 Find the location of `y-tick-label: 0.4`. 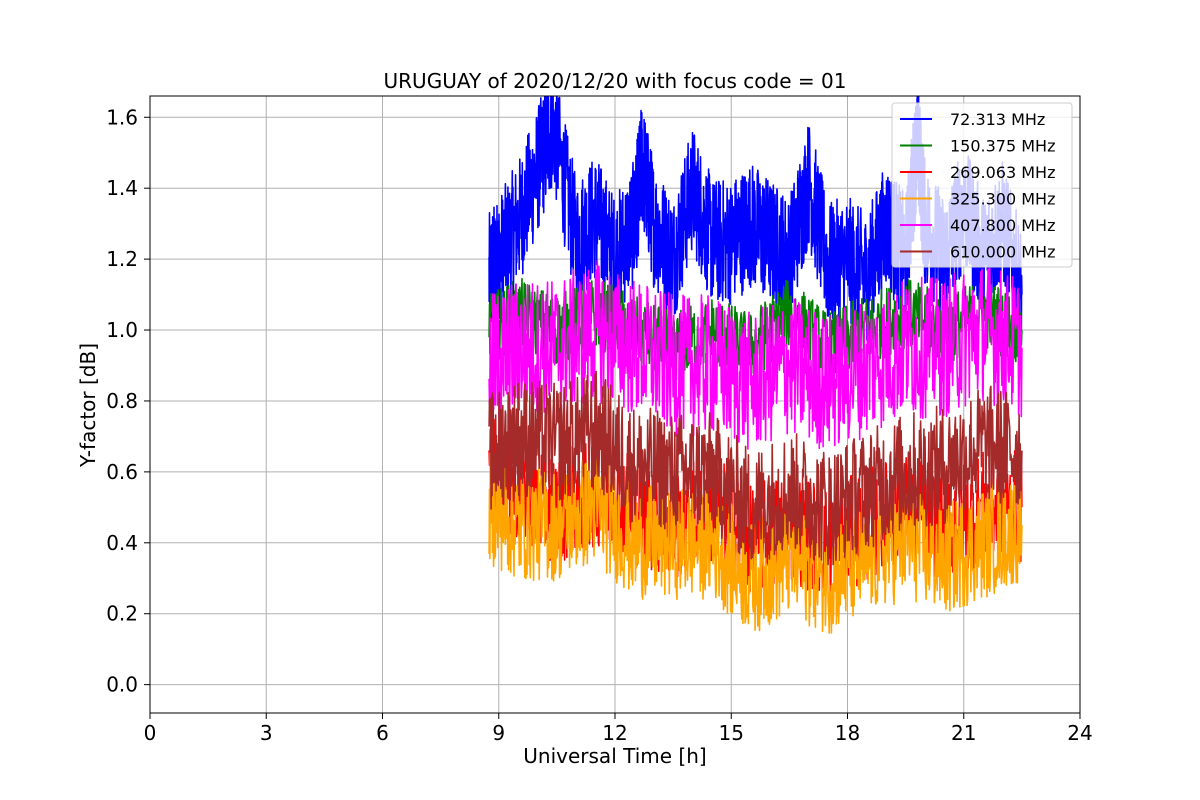

y-tick-label: 0.4 is located at coordinates (122, 543).